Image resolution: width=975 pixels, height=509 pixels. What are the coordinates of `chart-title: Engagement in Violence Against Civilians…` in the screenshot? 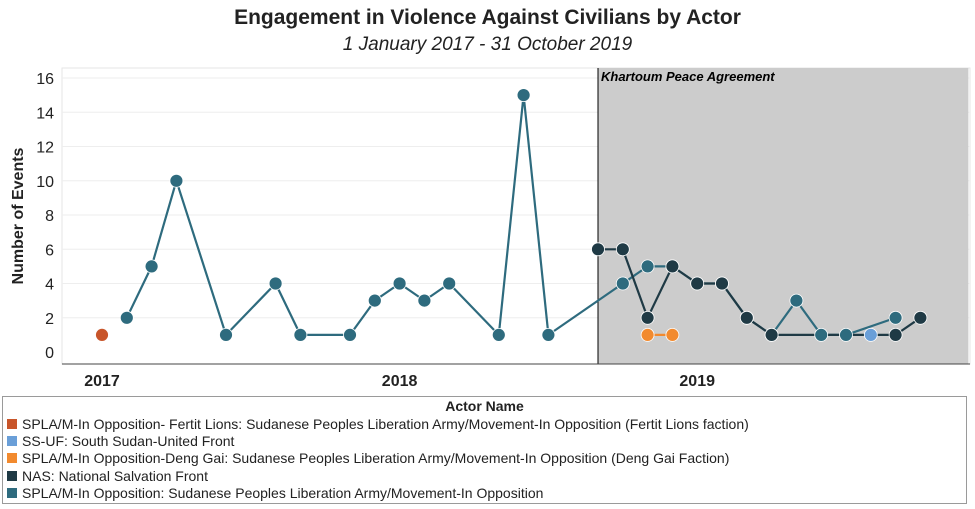 It's located at (487, 17).